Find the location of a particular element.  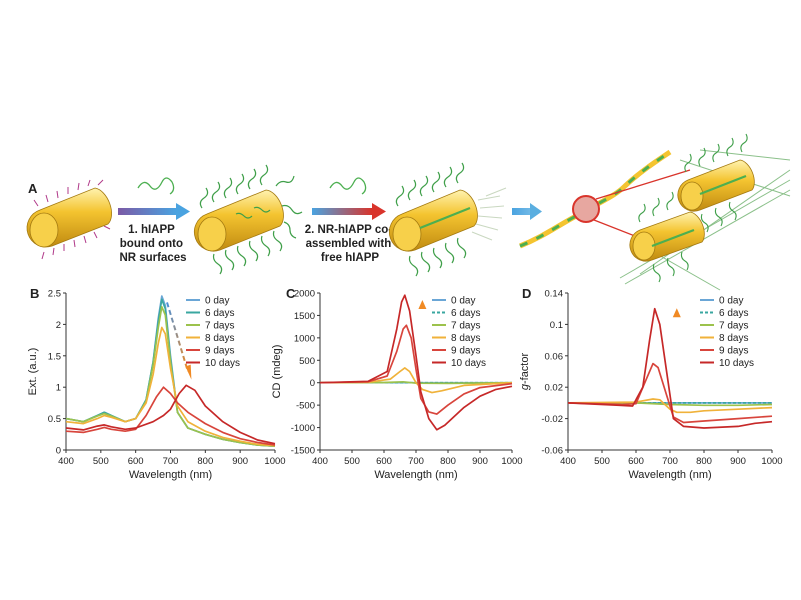

y-tick-label: 0.06 is located at coordinates (554, 356).